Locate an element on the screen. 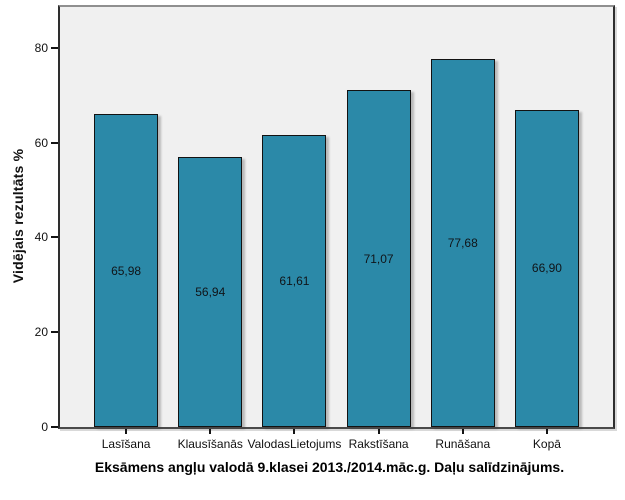 The height and width of the screenshot is (500, 625). bar-4: 71,07 is located at coordinates (378, 258).